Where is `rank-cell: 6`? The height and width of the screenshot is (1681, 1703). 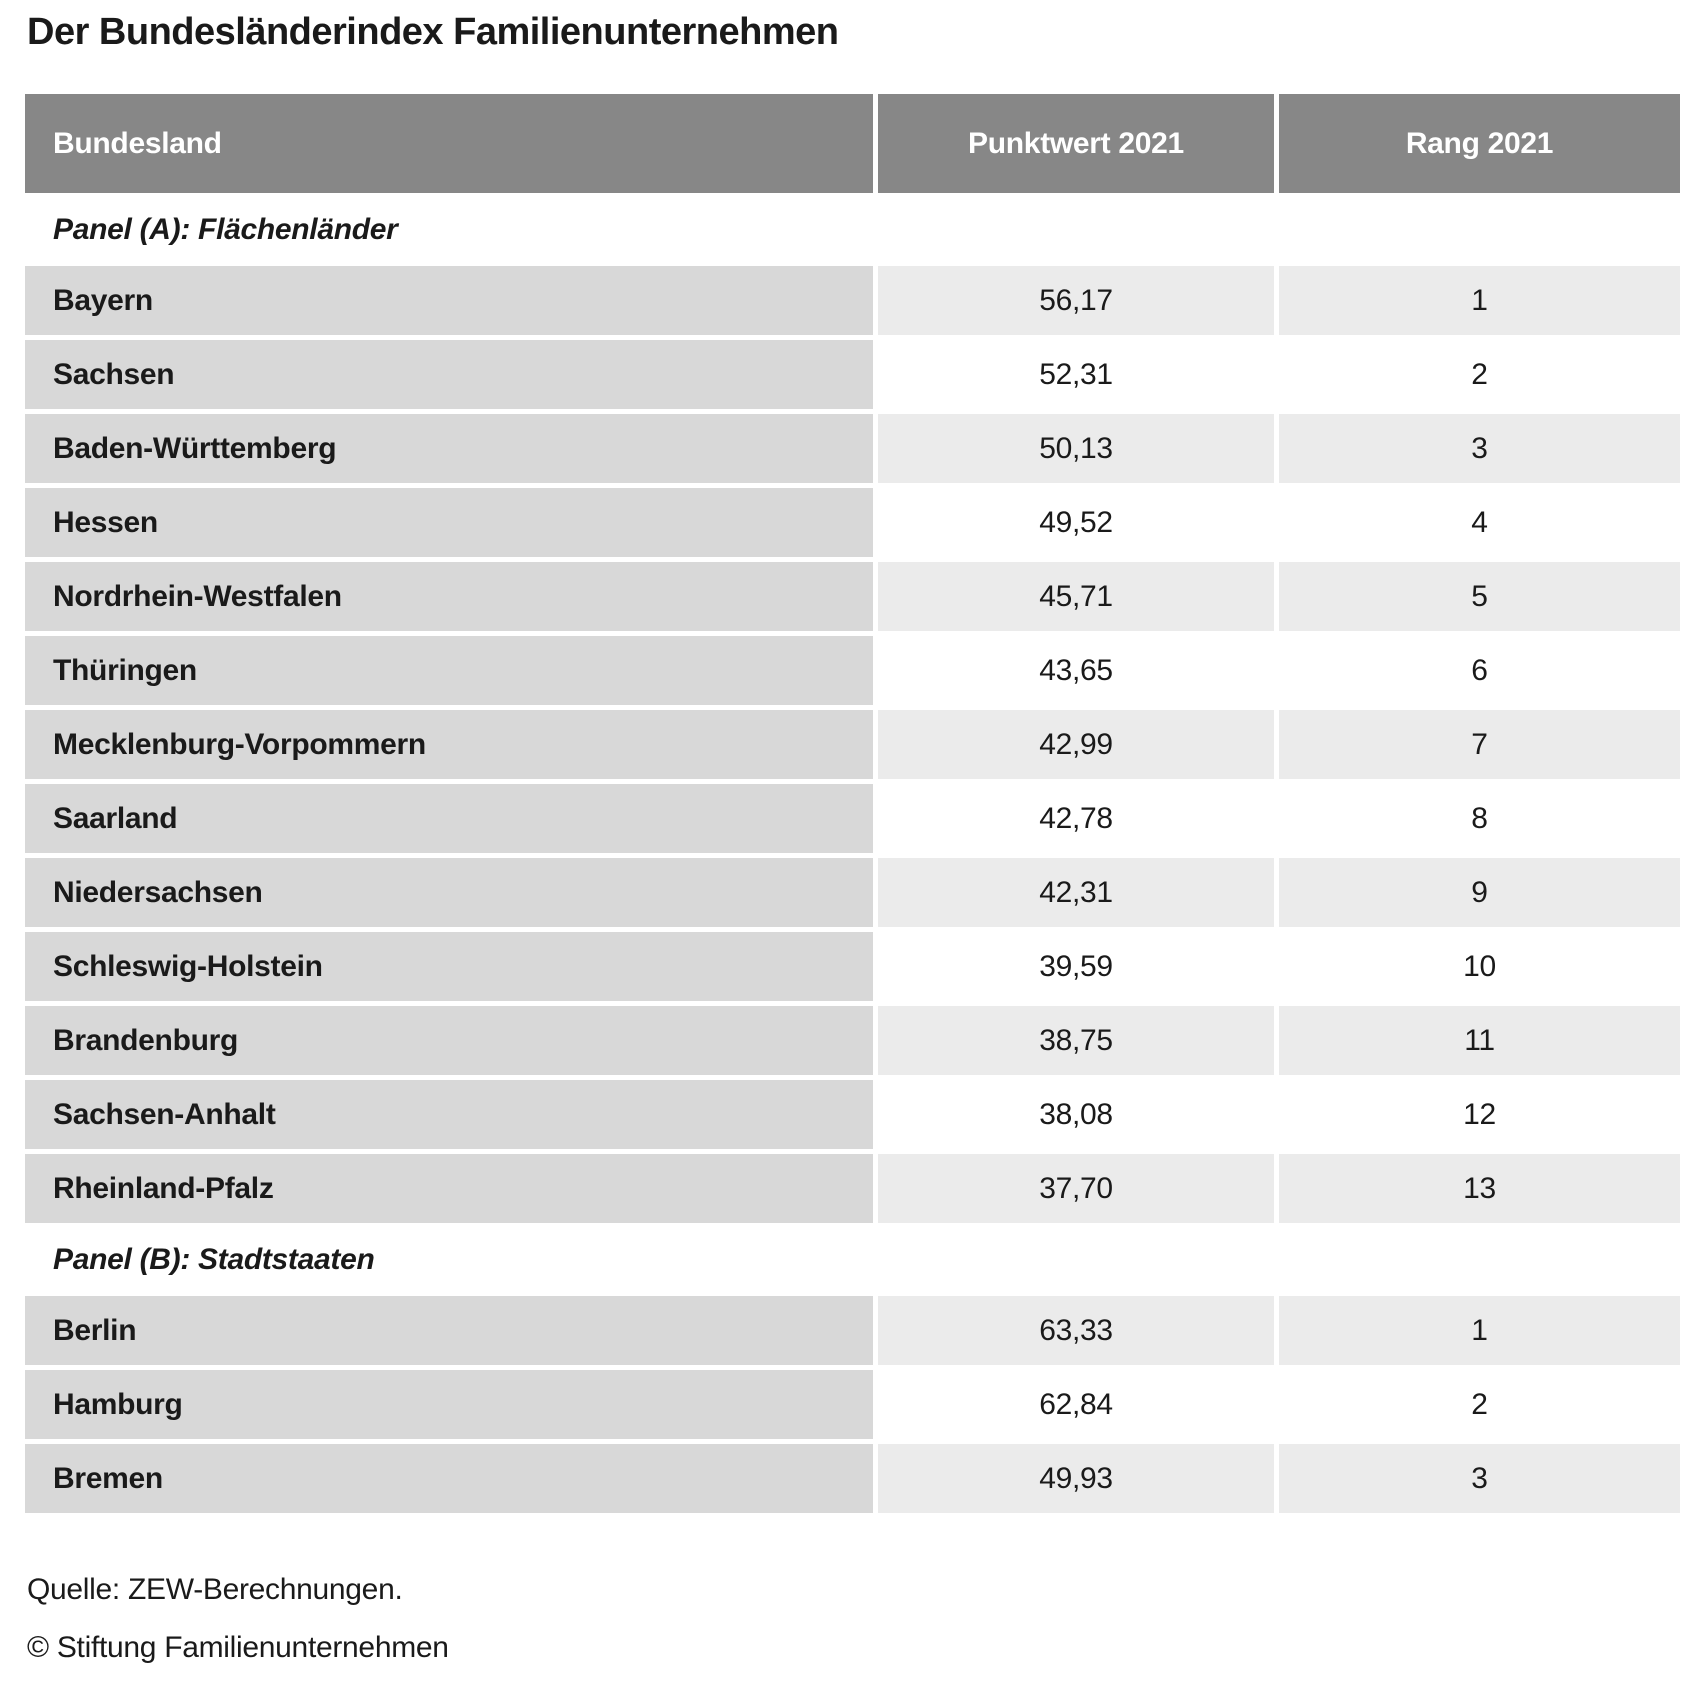 rank-cell: 6 is located at coordinates (1479, 670).